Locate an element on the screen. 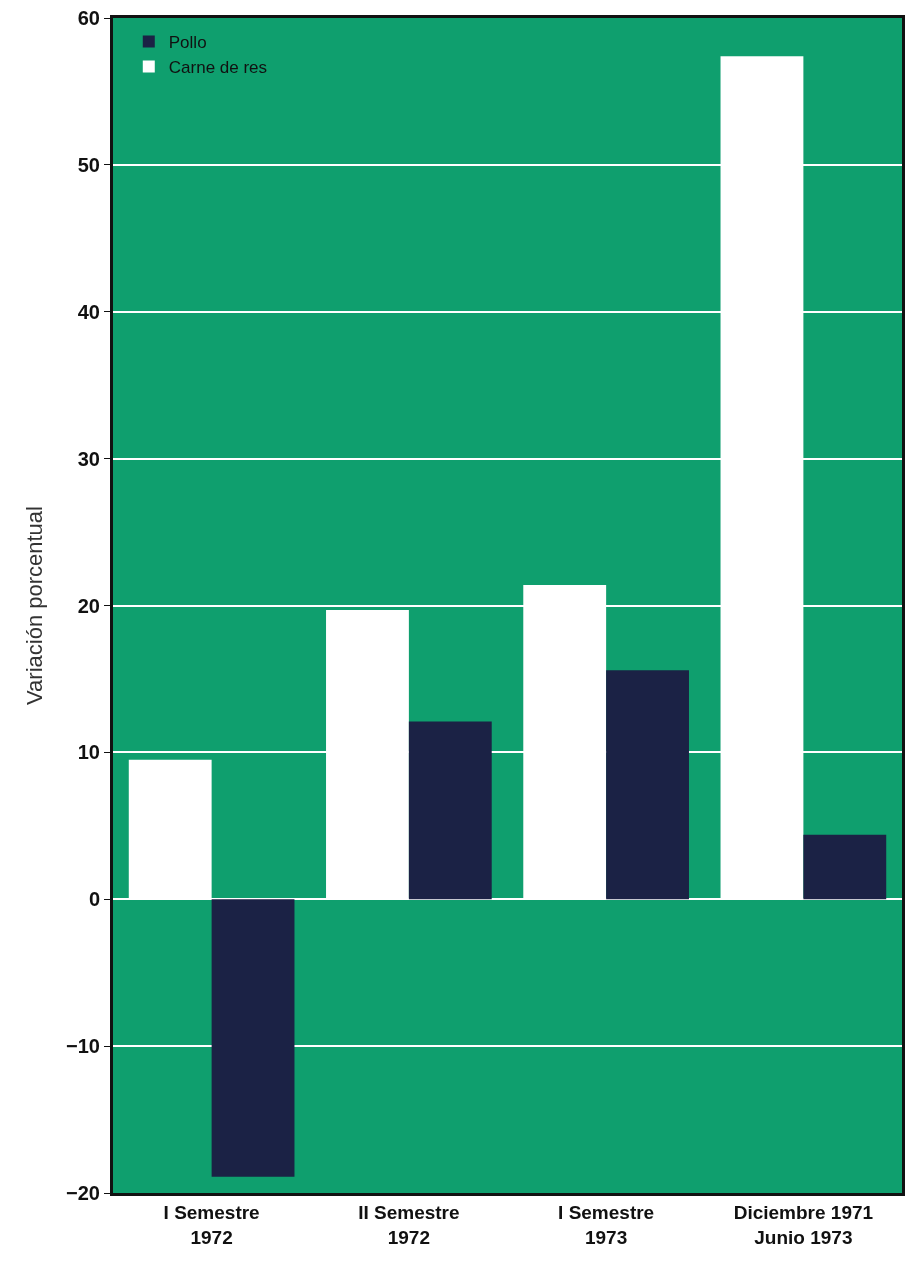  legend-label: Pollo is located at coordinates (187, 43).